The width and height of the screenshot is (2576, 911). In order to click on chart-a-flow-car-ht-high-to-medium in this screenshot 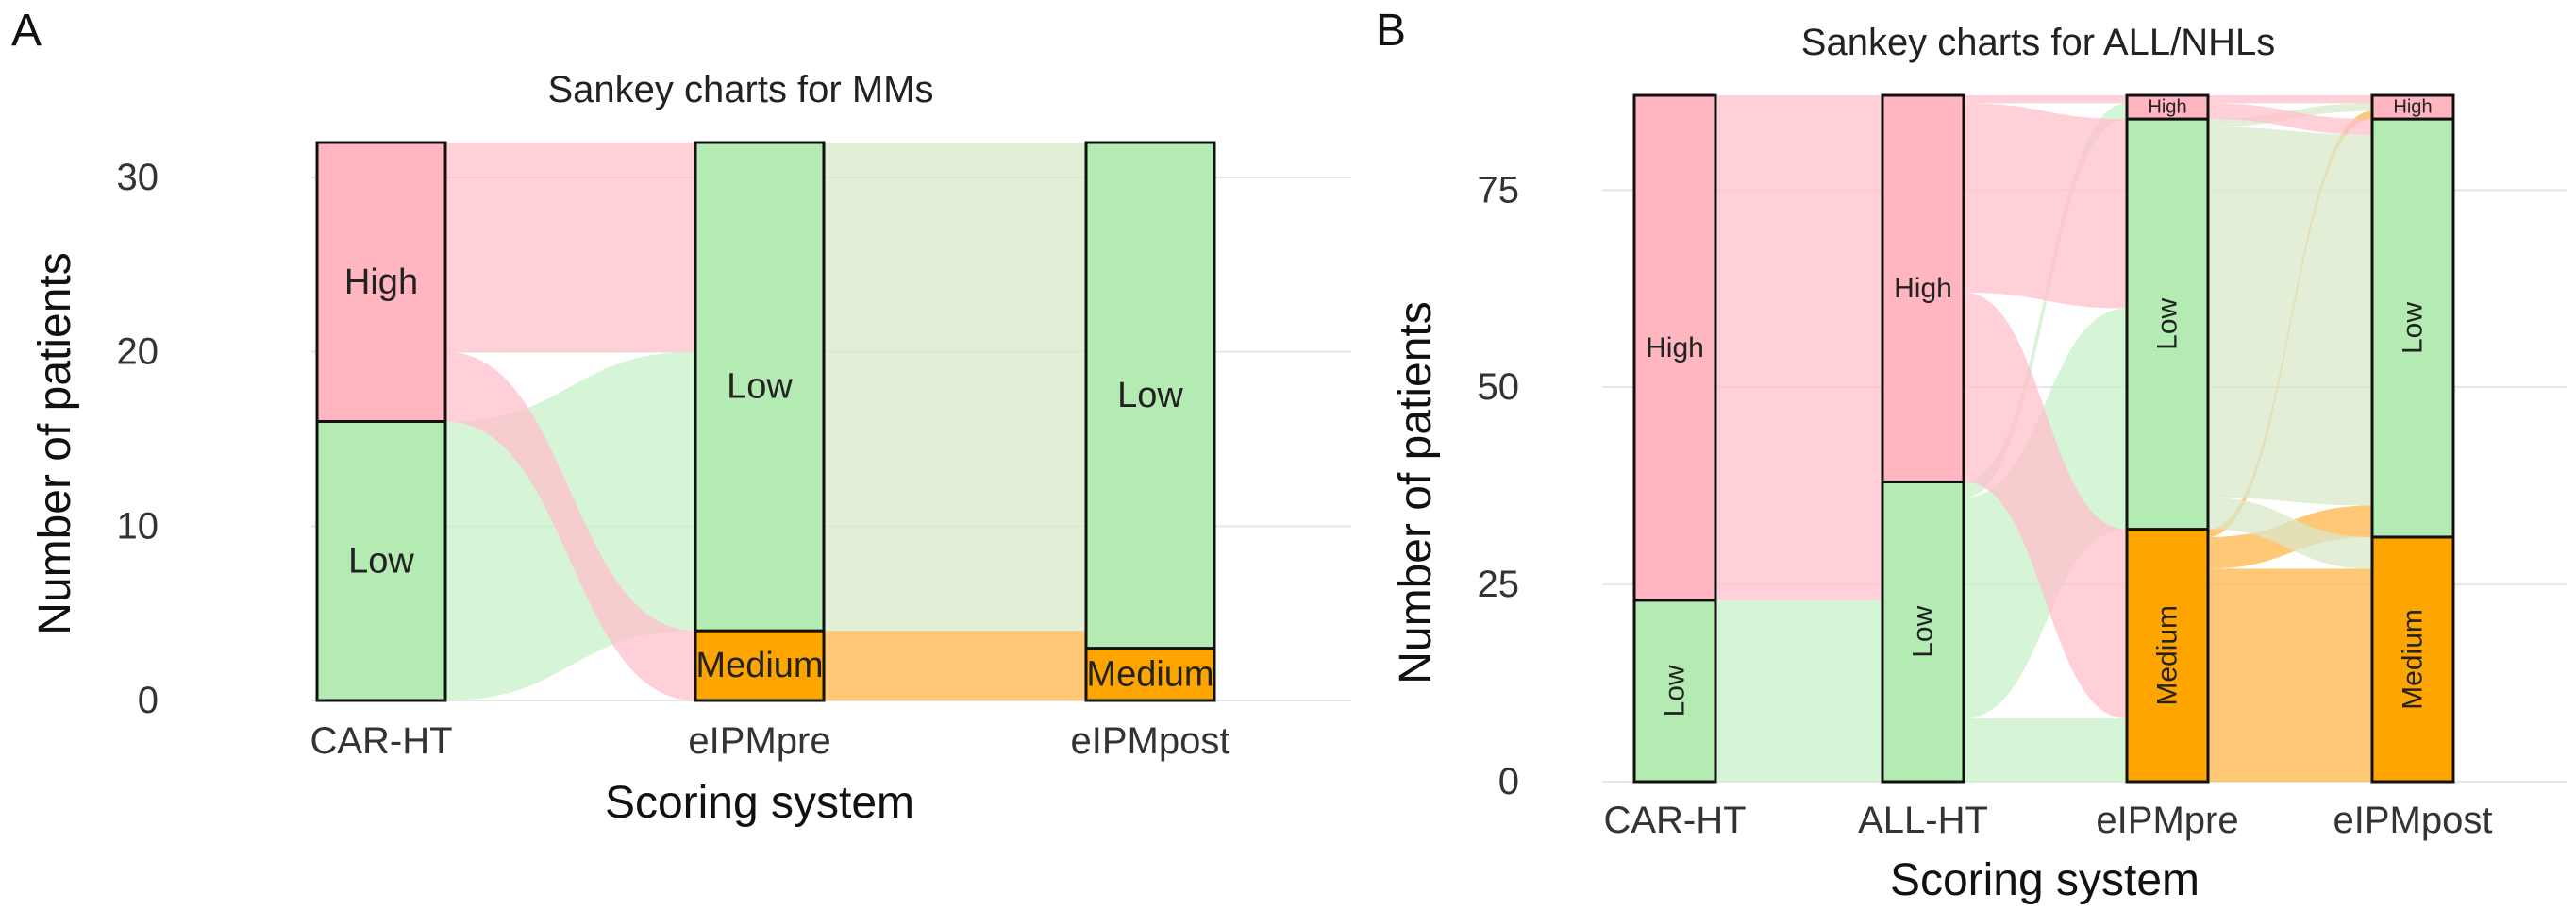, I will do `click(570, 525)`.